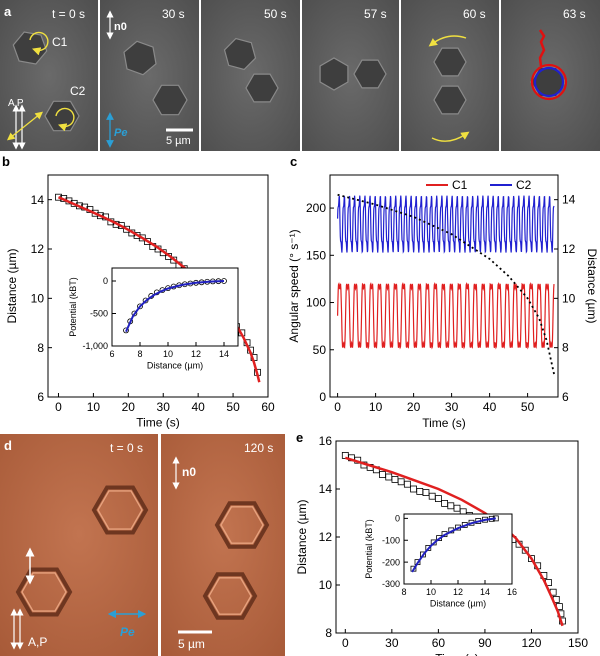 The image size is (600, 656). I want to click on x-tick-label: 50, so click(233, 407).